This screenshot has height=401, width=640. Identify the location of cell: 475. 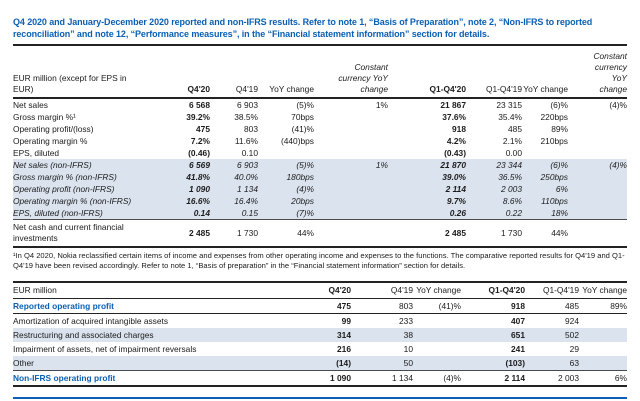
(203, 129).